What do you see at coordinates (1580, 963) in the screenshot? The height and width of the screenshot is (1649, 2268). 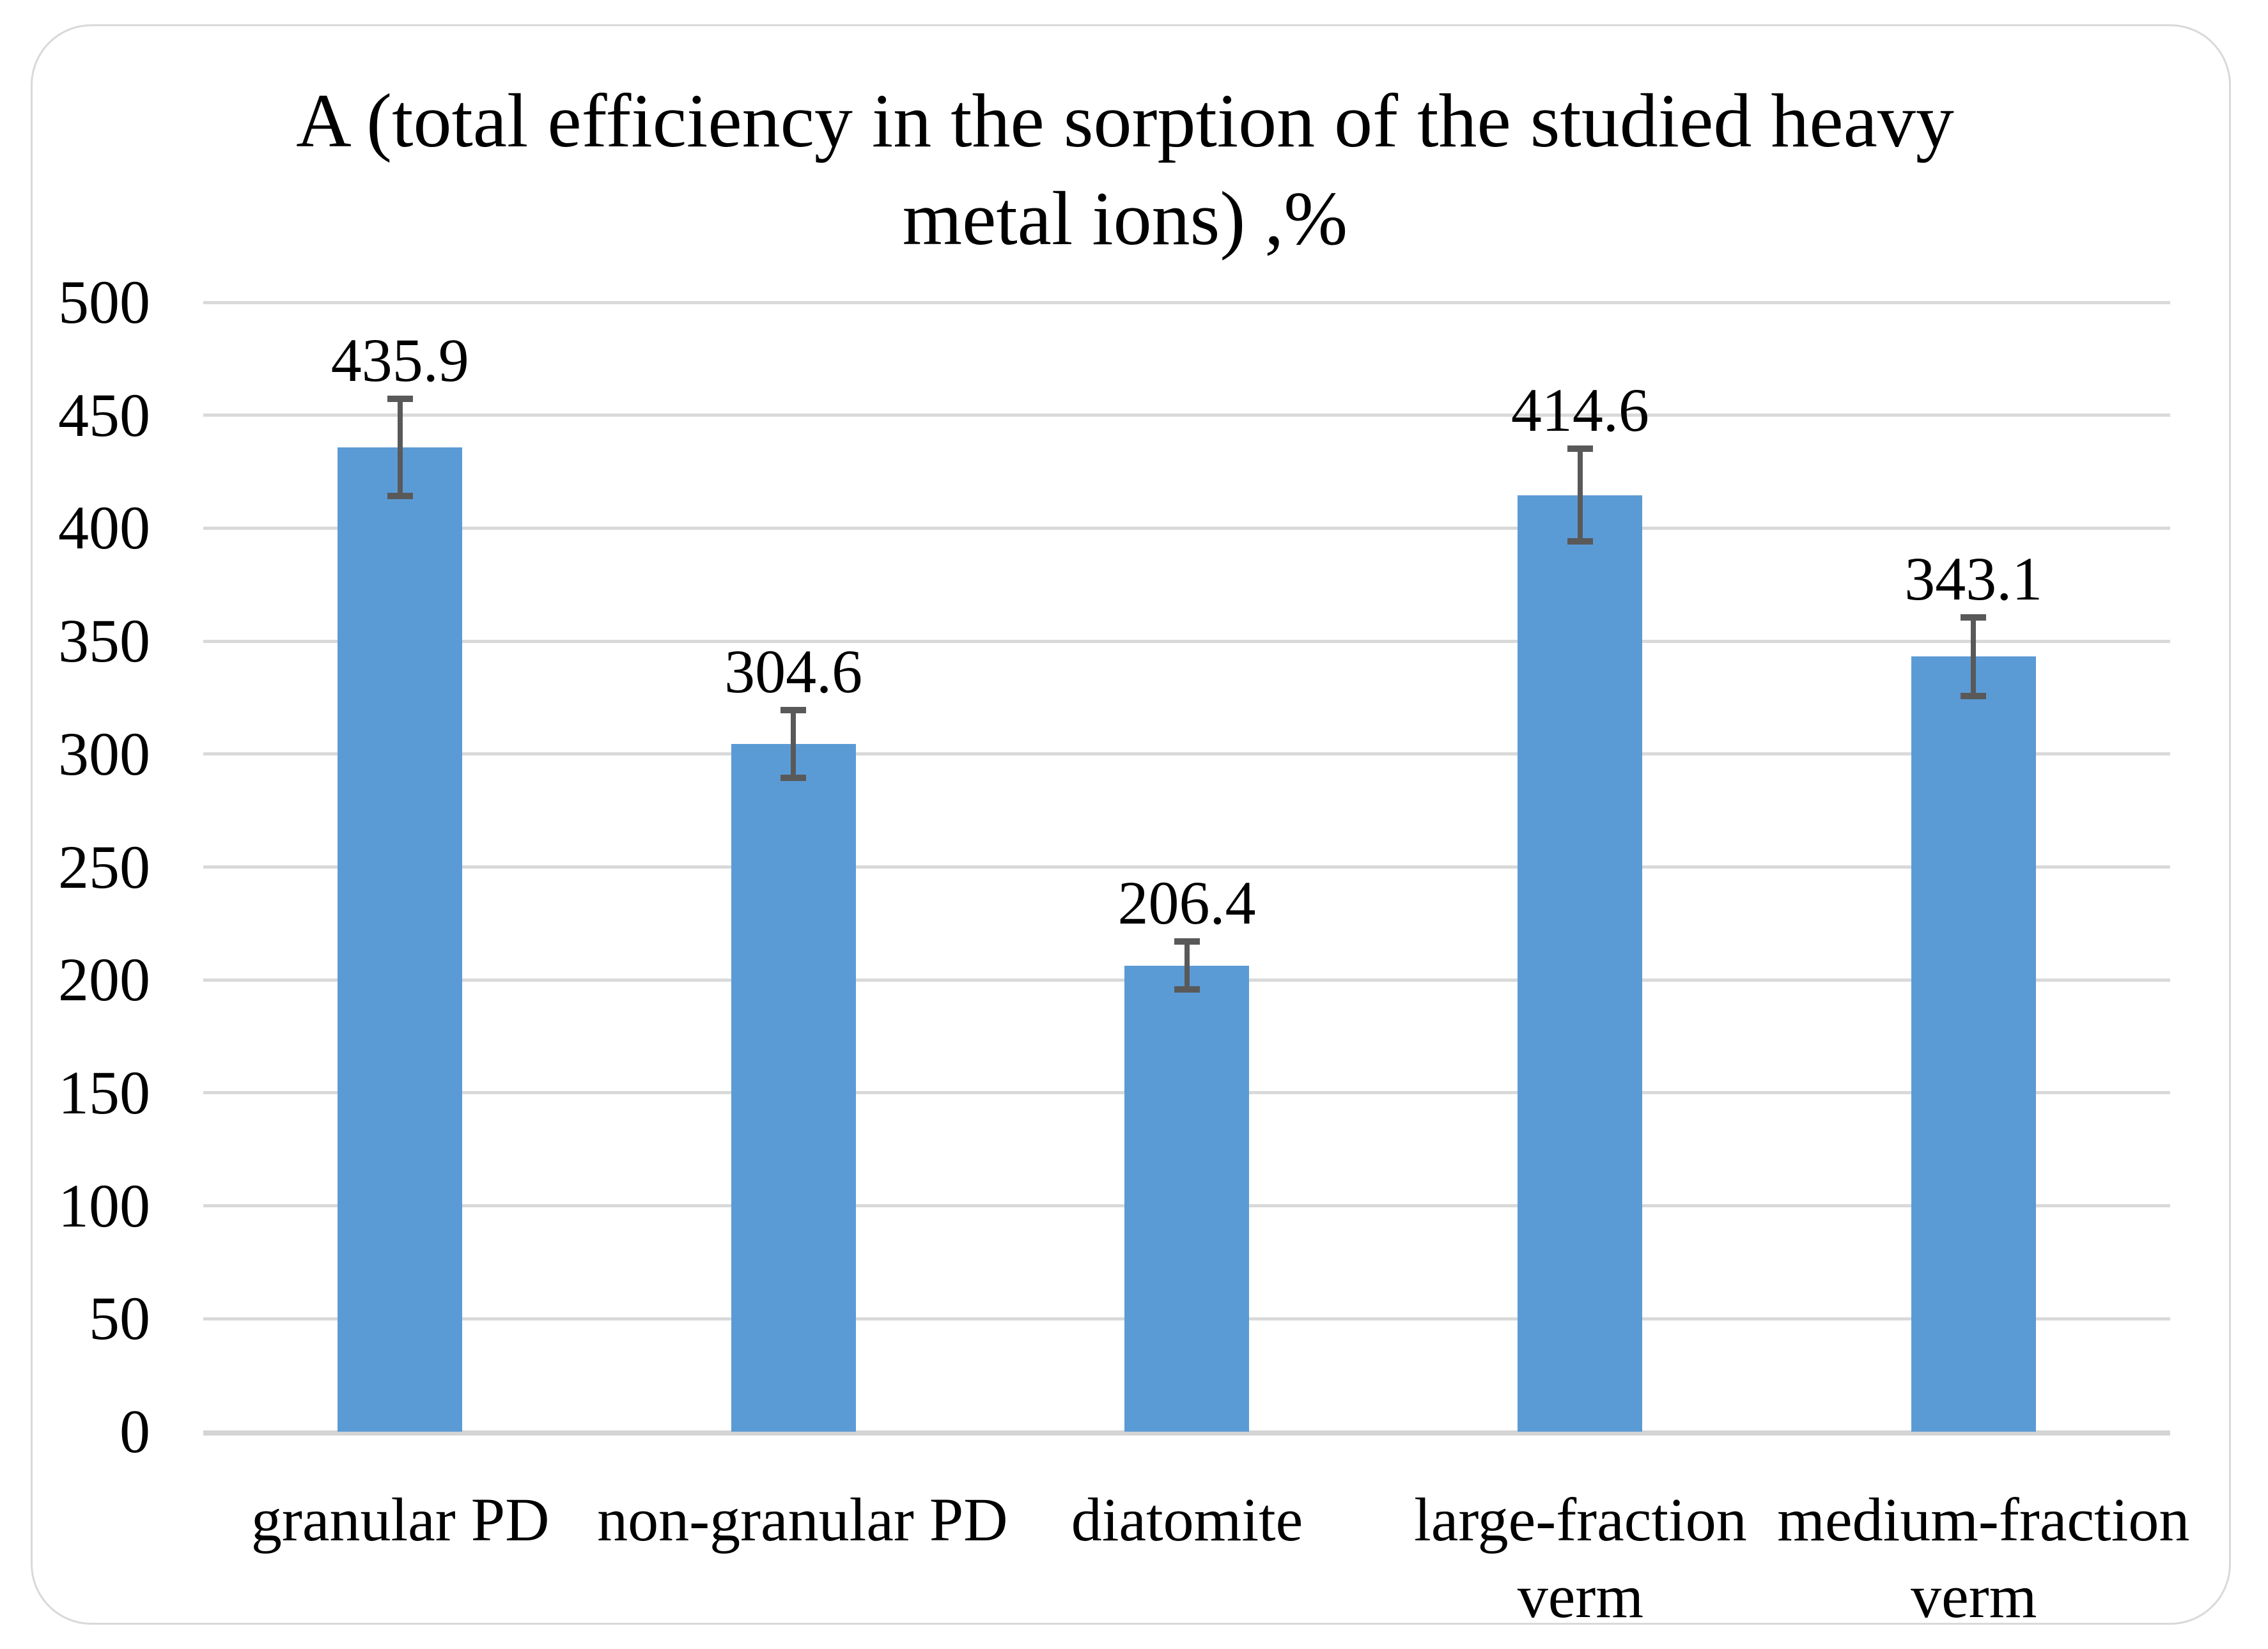 I see `bar-large-fraction-verm` at bounding box center [1580, 963].